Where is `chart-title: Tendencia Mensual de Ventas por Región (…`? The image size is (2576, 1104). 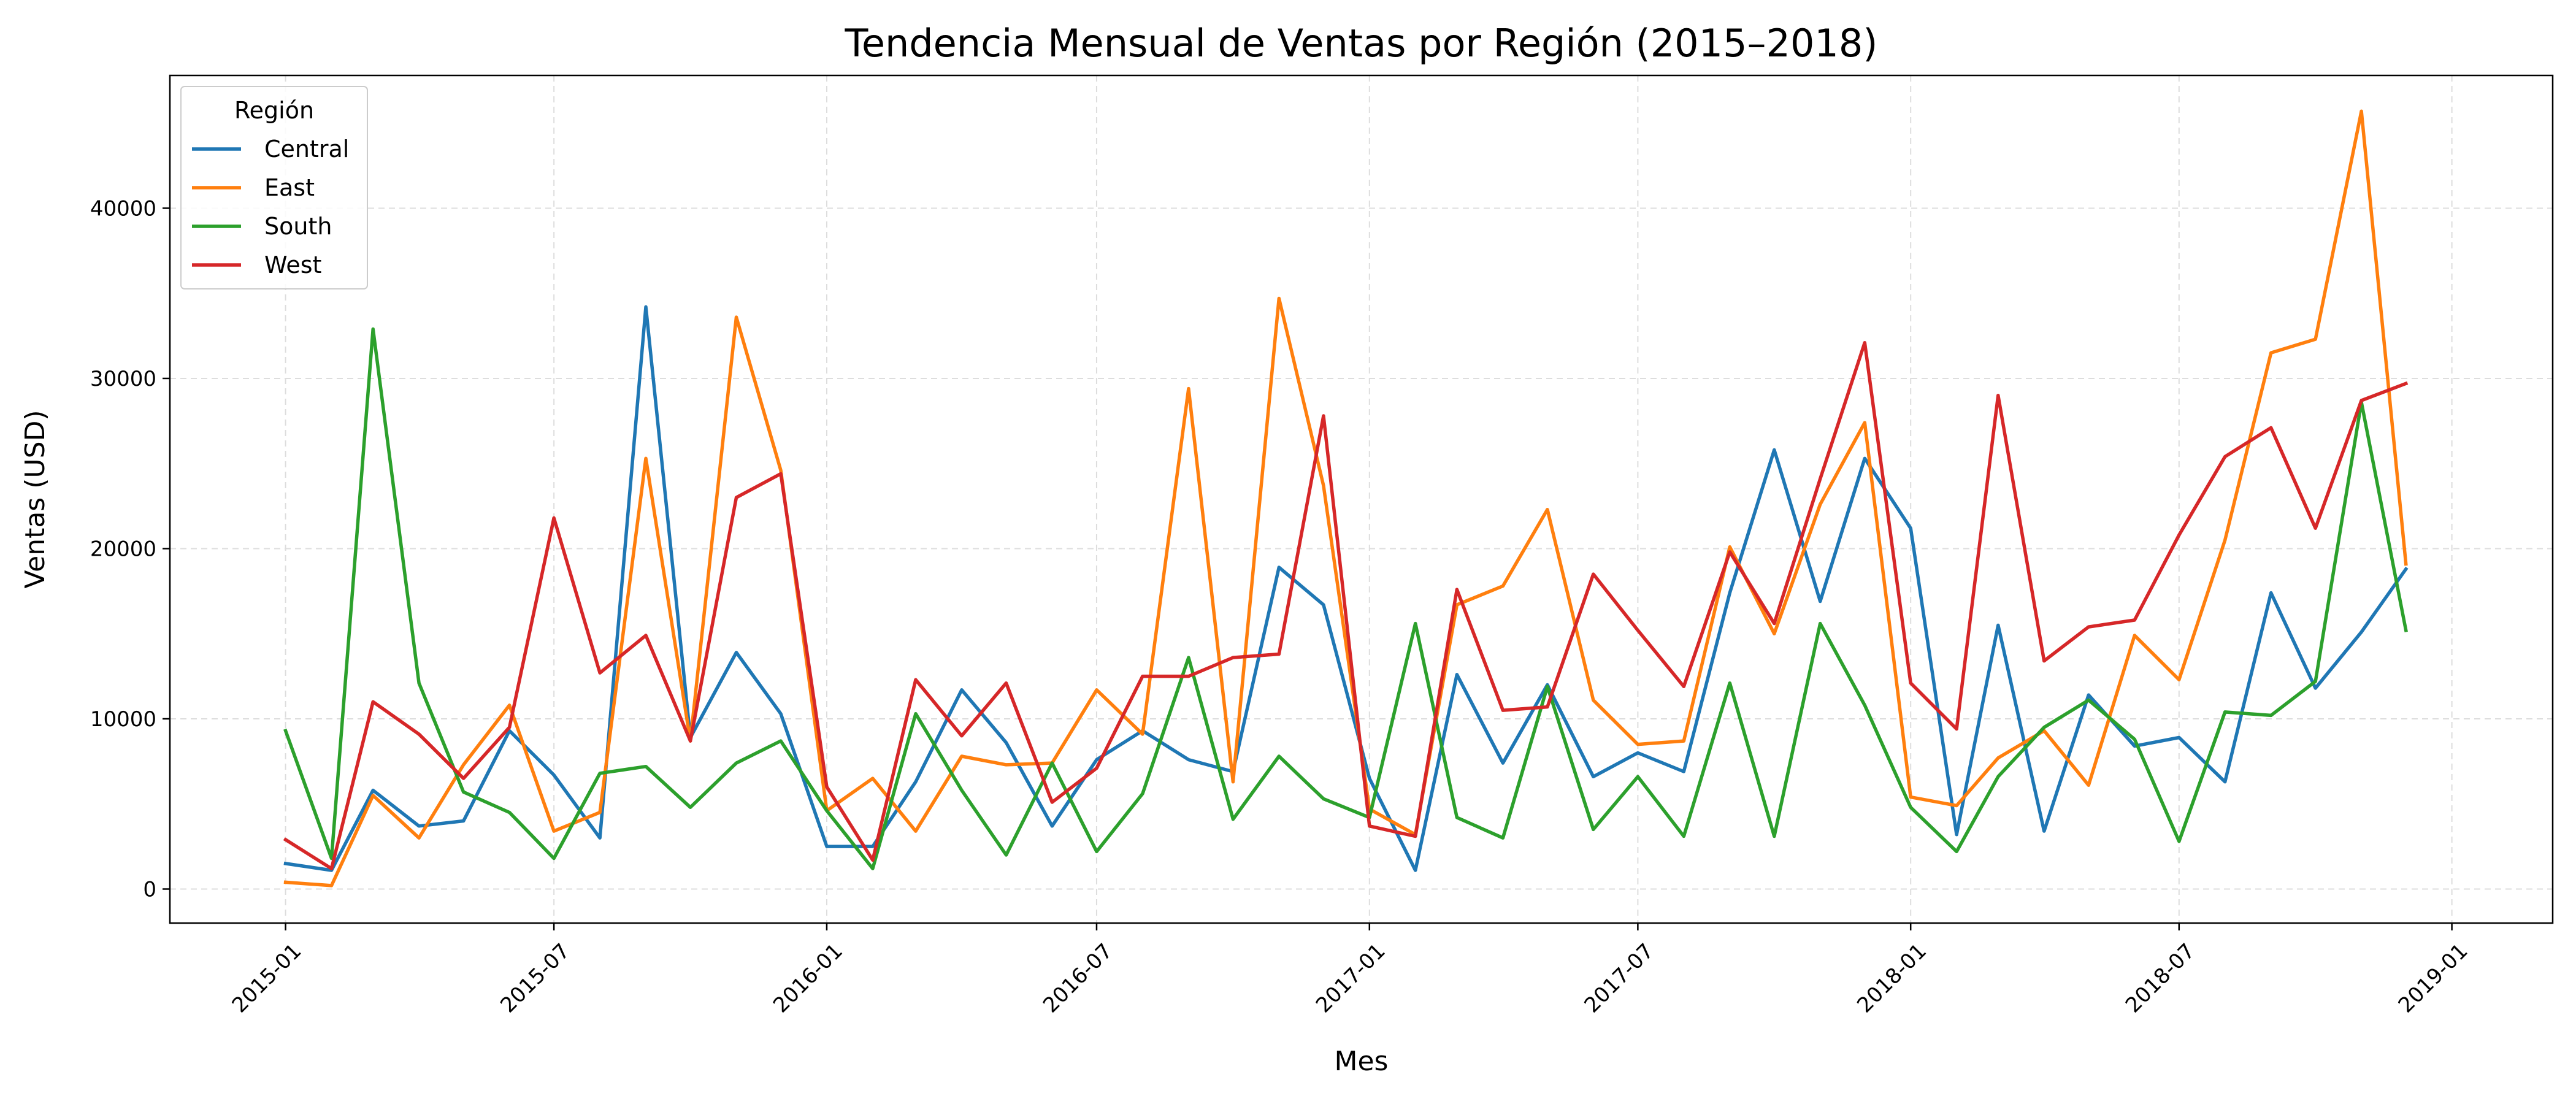
chart-title: Tendencia Mensual de Ventas por Región (… is located at coordinates (1361, 43).